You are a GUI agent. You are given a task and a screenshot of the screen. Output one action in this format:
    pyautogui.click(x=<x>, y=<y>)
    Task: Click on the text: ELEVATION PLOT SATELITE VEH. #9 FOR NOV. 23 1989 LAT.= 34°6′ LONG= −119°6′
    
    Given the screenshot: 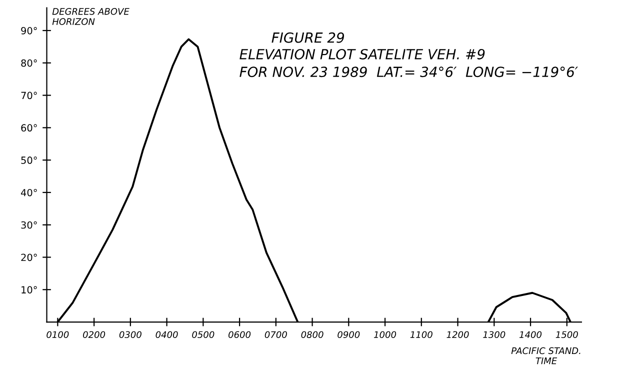 What is the action you would take?
    pyautogui.click(x=409, y=63)
    